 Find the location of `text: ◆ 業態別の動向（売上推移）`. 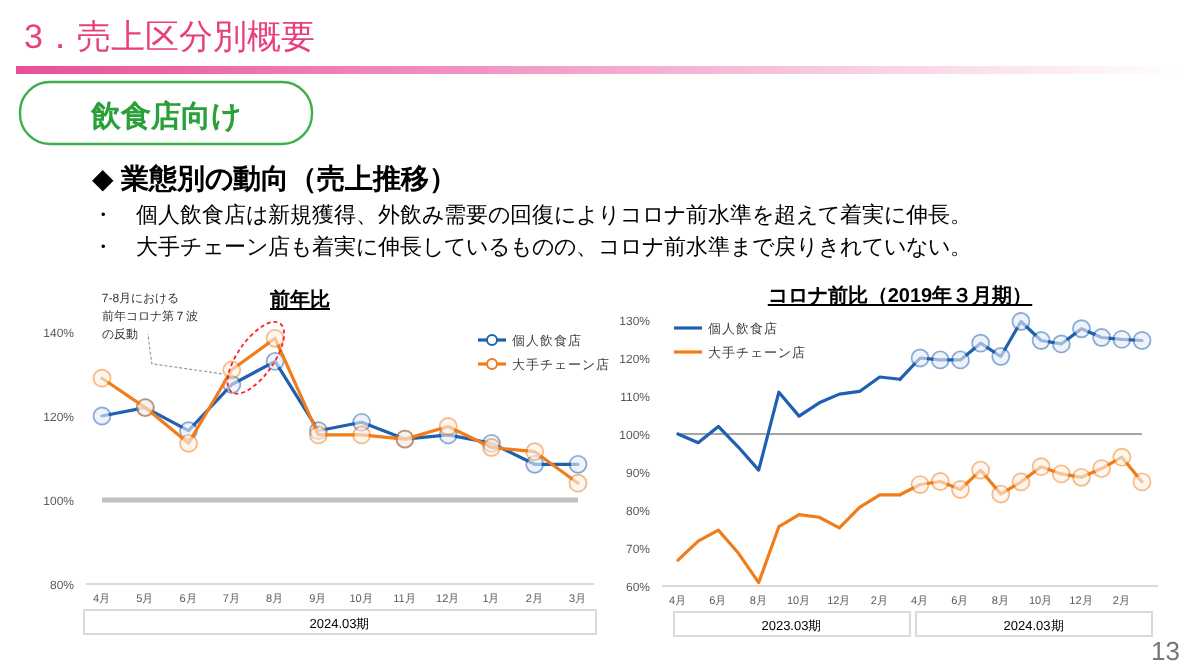

text: ◆ 業態別の動向（売上推移） is located at coordinates (275, 178).